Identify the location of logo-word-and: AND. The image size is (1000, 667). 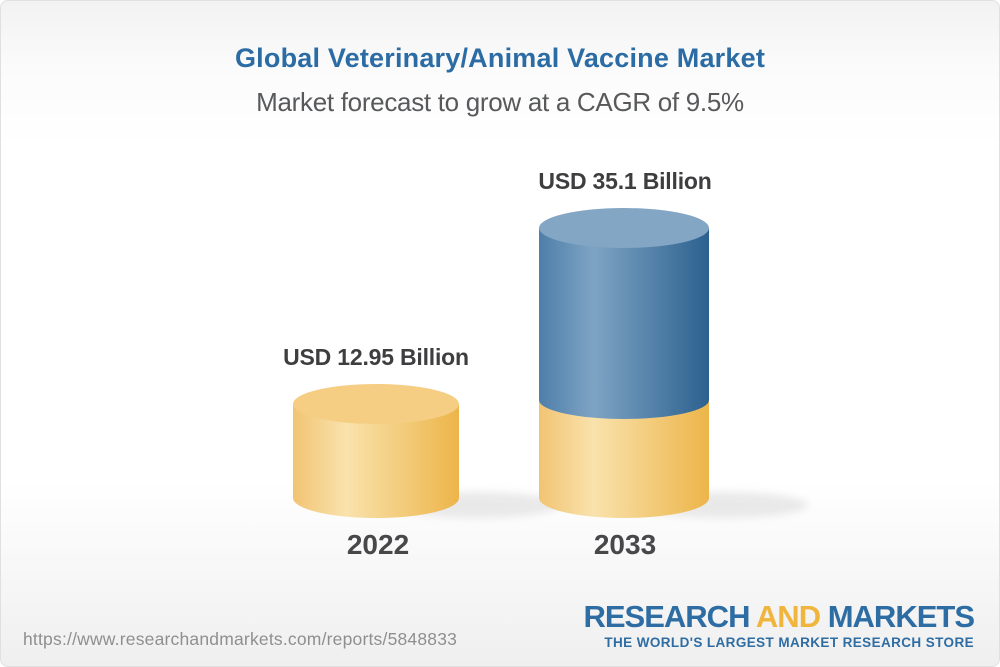
(788, 616).